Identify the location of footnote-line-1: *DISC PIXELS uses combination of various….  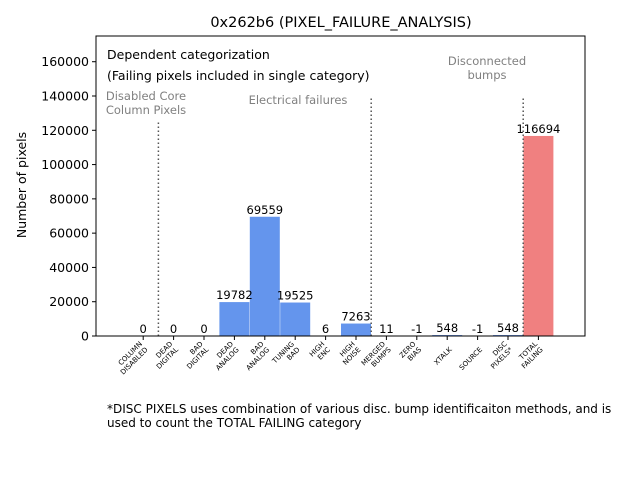
(372, 409).